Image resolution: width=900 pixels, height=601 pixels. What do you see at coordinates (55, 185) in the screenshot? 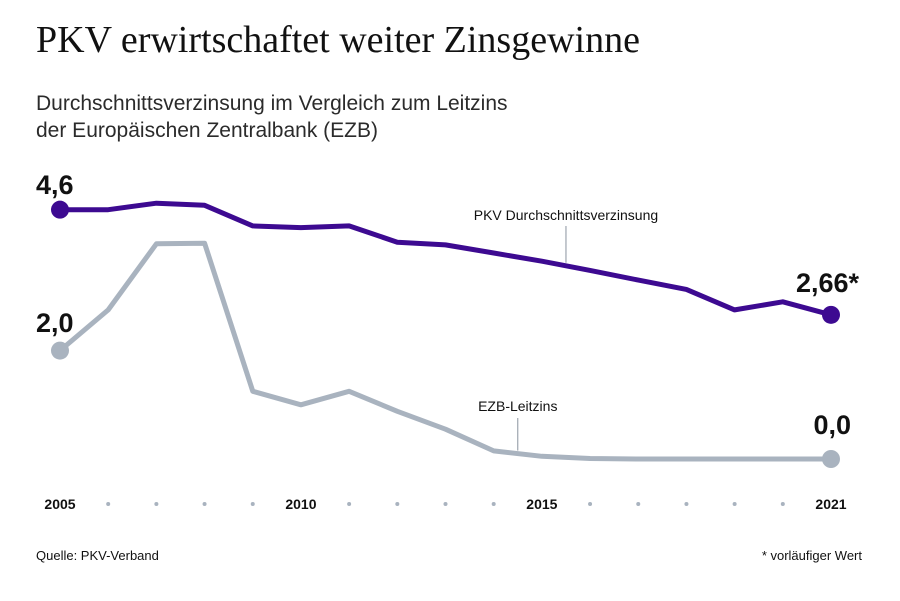
I see `pkv-start-value-label: 4,6` at bounding box center [55, 185].